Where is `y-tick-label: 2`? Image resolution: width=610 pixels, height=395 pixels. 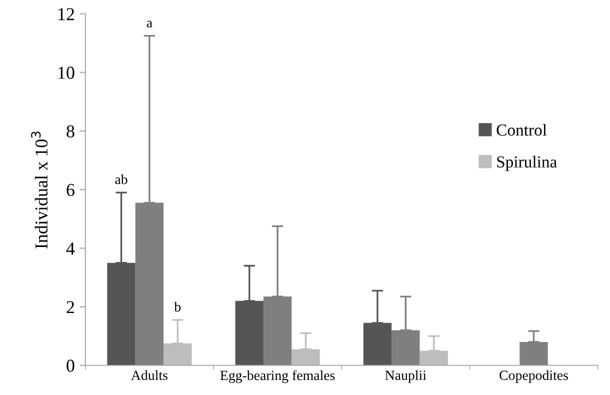 y-tick-label: 2 is located at coordinates (70, 307).